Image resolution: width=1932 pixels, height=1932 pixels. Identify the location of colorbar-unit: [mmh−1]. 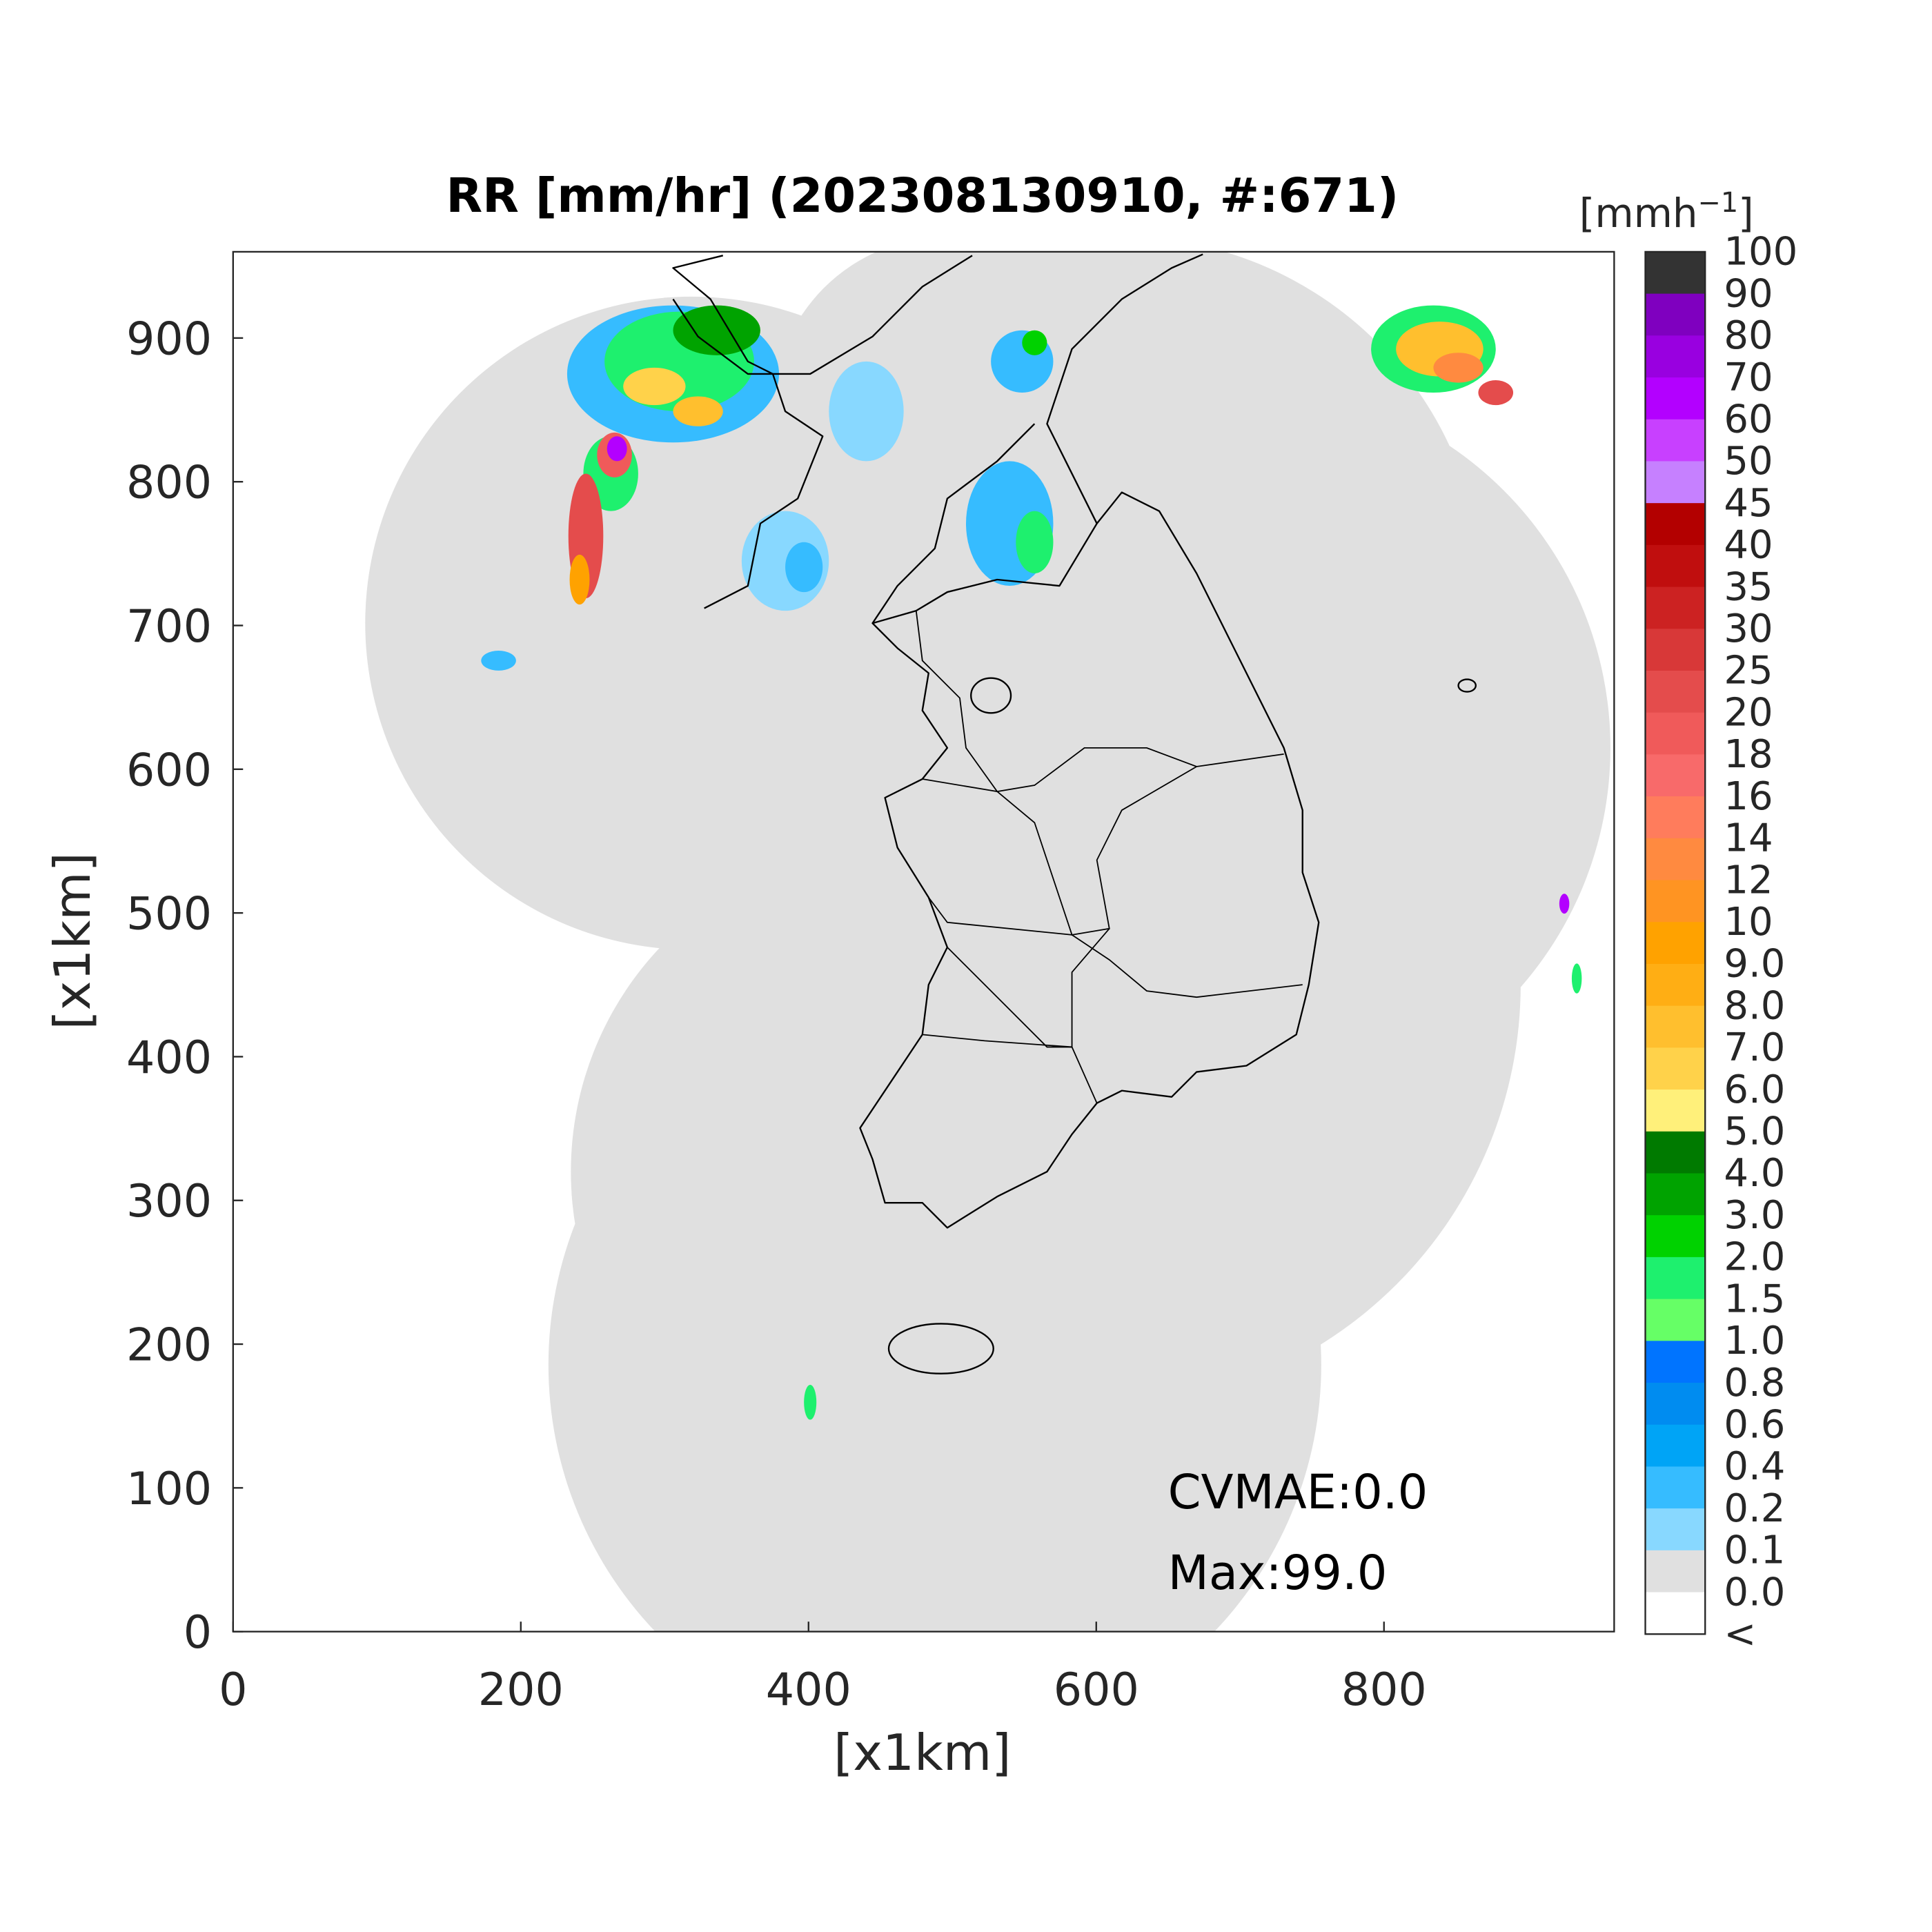
(1666, 212).